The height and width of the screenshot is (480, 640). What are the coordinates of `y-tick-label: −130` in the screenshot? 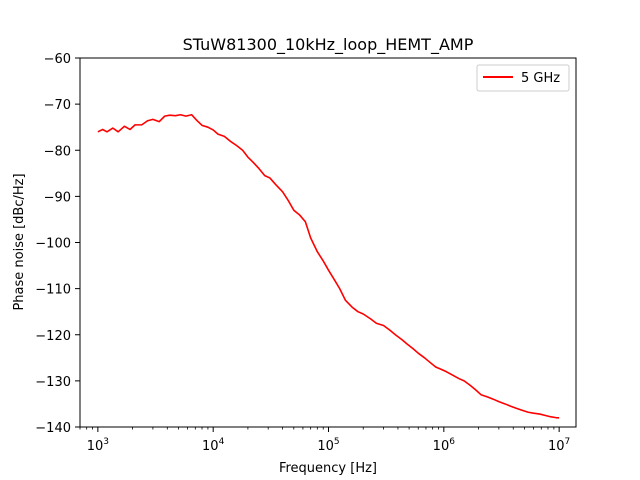 It's located at (53, 382).